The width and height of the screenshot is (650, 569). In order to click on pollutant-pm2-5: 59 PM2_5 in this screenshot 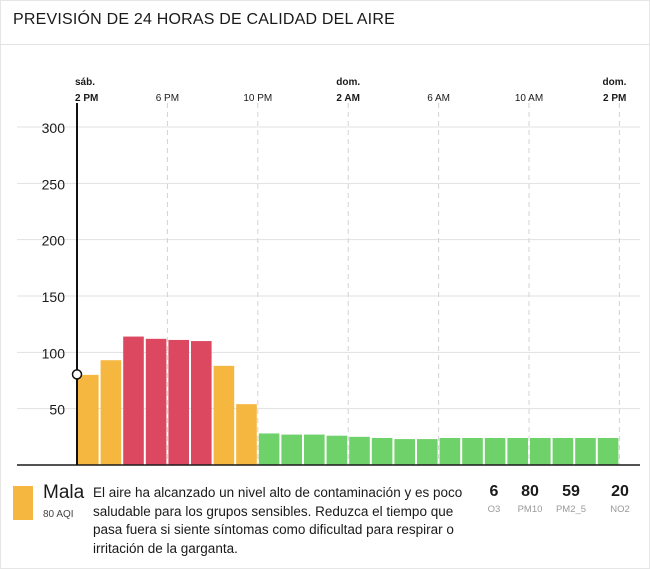, I will do `click(571, 499)`.